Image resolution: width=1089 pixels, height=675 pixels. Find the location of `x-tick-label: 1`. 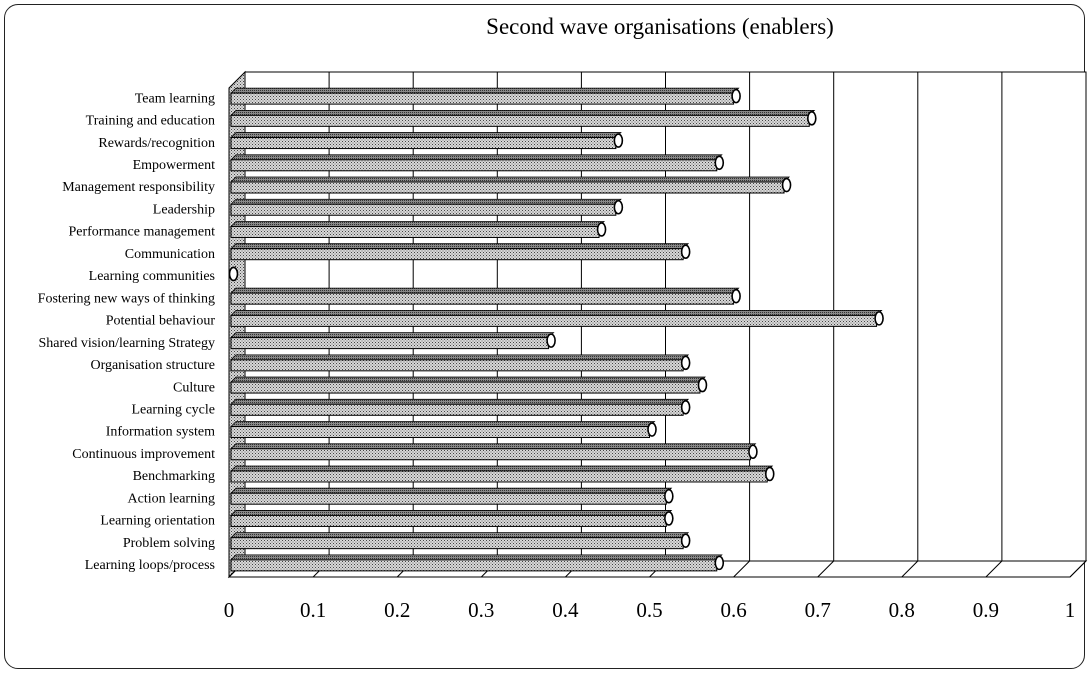

x-tick-label: 1 is located at coordinates (1070, 610).